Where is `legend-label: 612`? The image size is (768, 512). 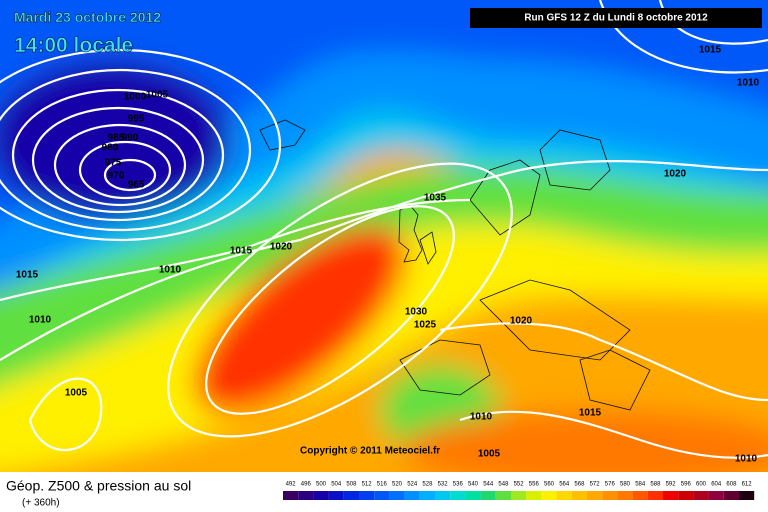 legend-label: 612 is located at coordinates (747, 485).